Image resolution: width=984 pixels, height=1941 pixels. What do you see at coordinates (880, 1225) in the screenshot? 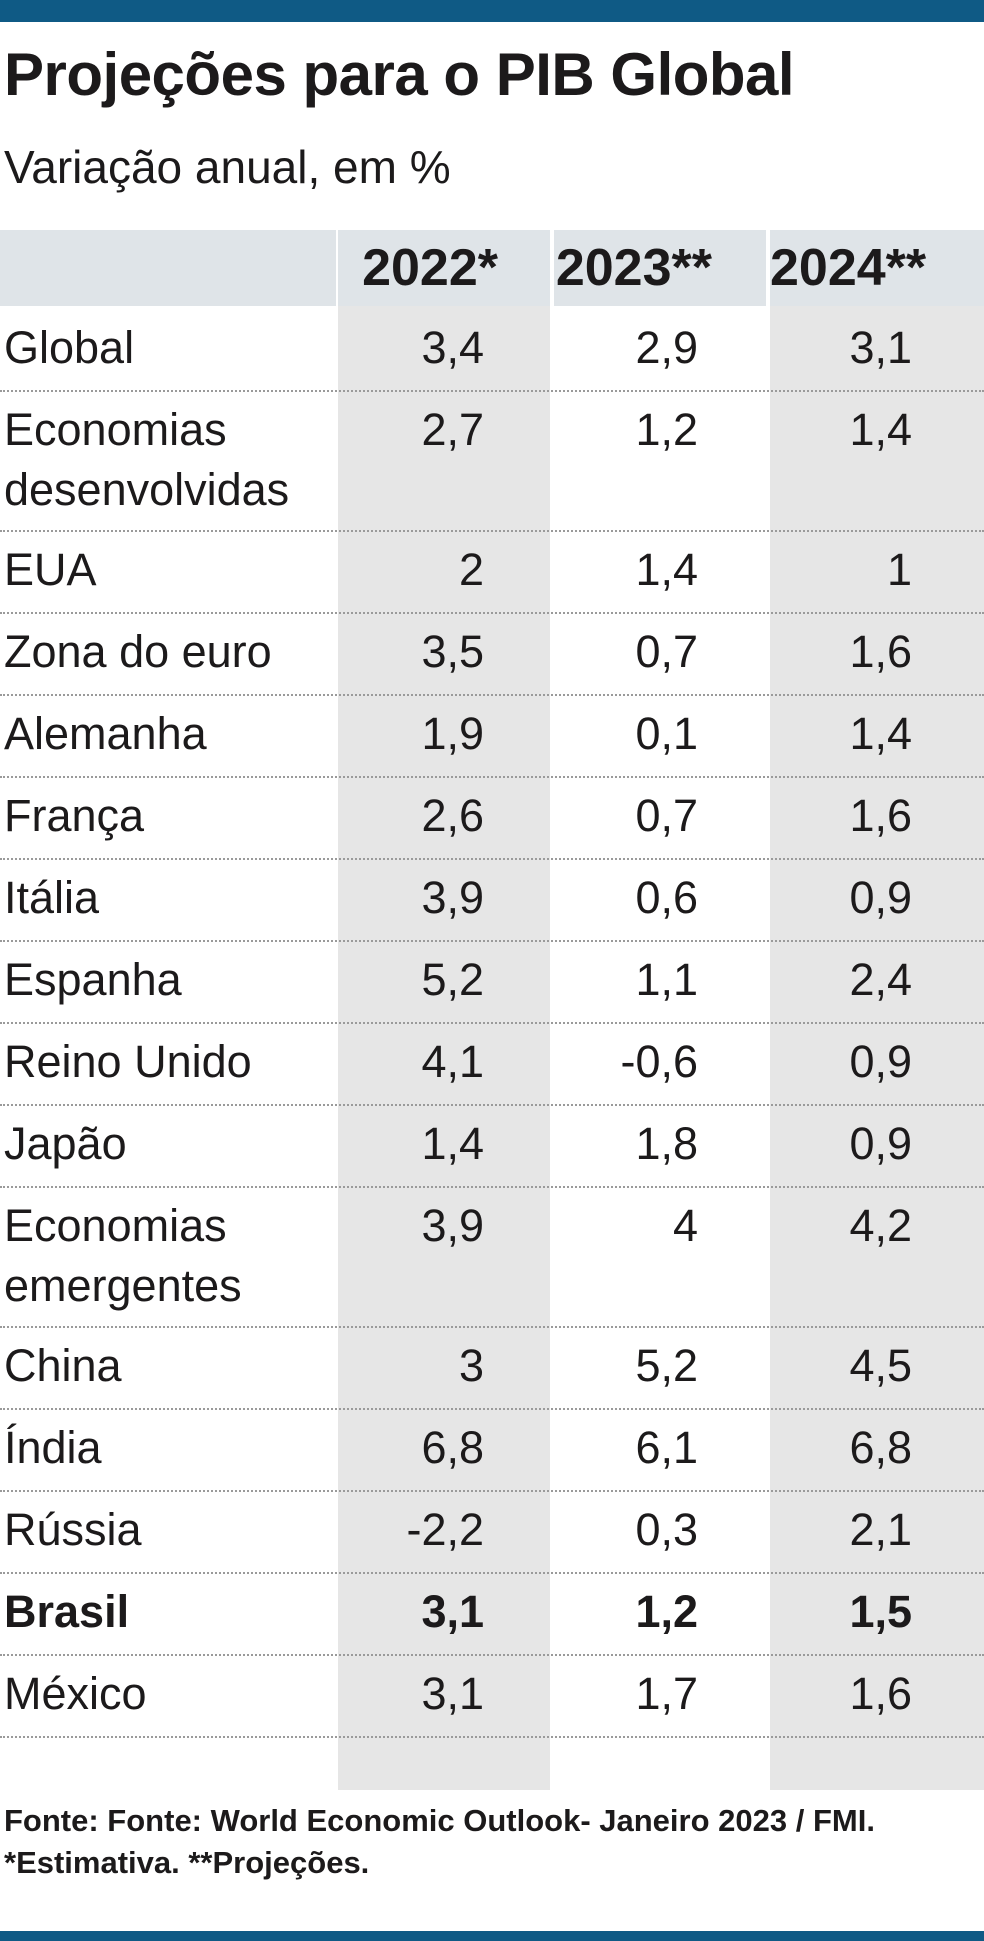
I see `table-cell: 4,2` at bounding box center [880, 1225].